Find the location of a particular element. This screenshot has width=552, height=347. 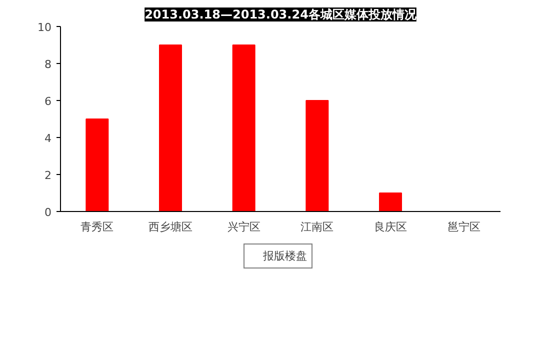

x-tick-label: 青秀区 is located at coordinates (97, 227).